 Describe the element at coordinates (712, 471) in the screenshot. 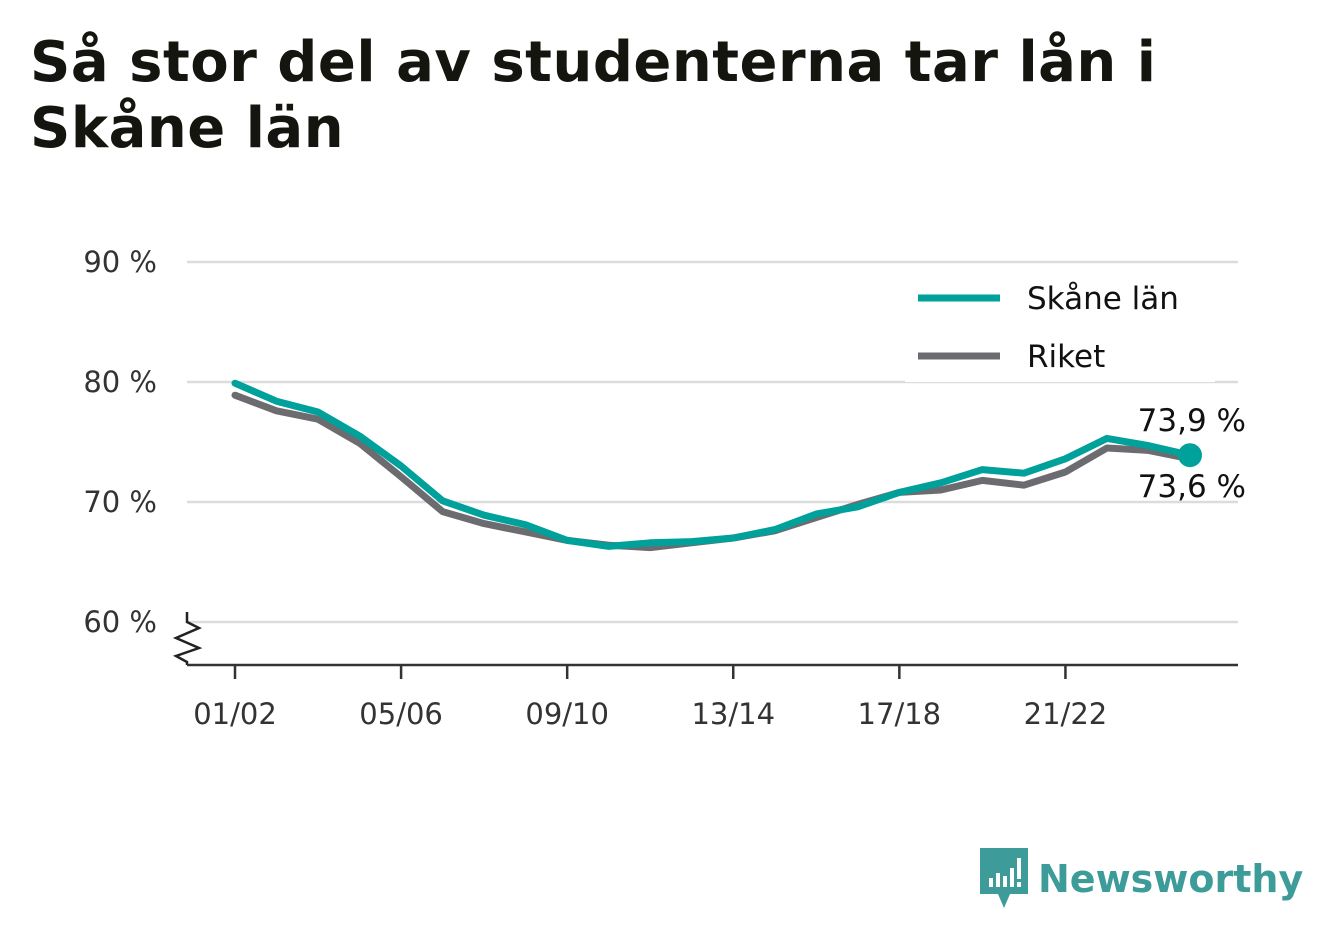

I see `series-line-riket` at that location.